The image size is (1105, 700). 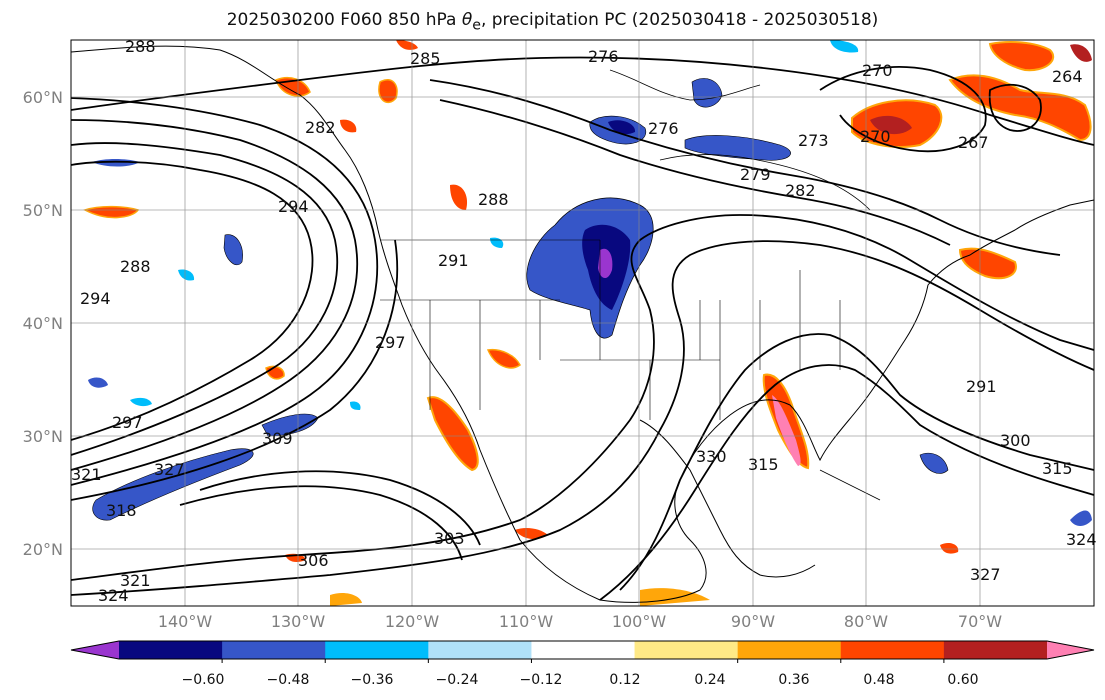 I want to click on colorbar-tick-label: −0.36, so click(x=372, y=680).